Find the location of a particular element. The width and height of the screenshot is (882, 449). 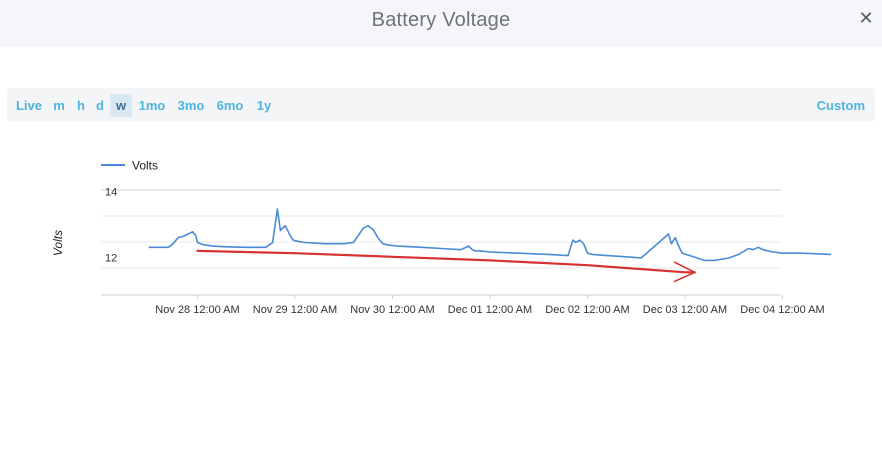

range-live-button: Live is located at coordinates (28, 105).